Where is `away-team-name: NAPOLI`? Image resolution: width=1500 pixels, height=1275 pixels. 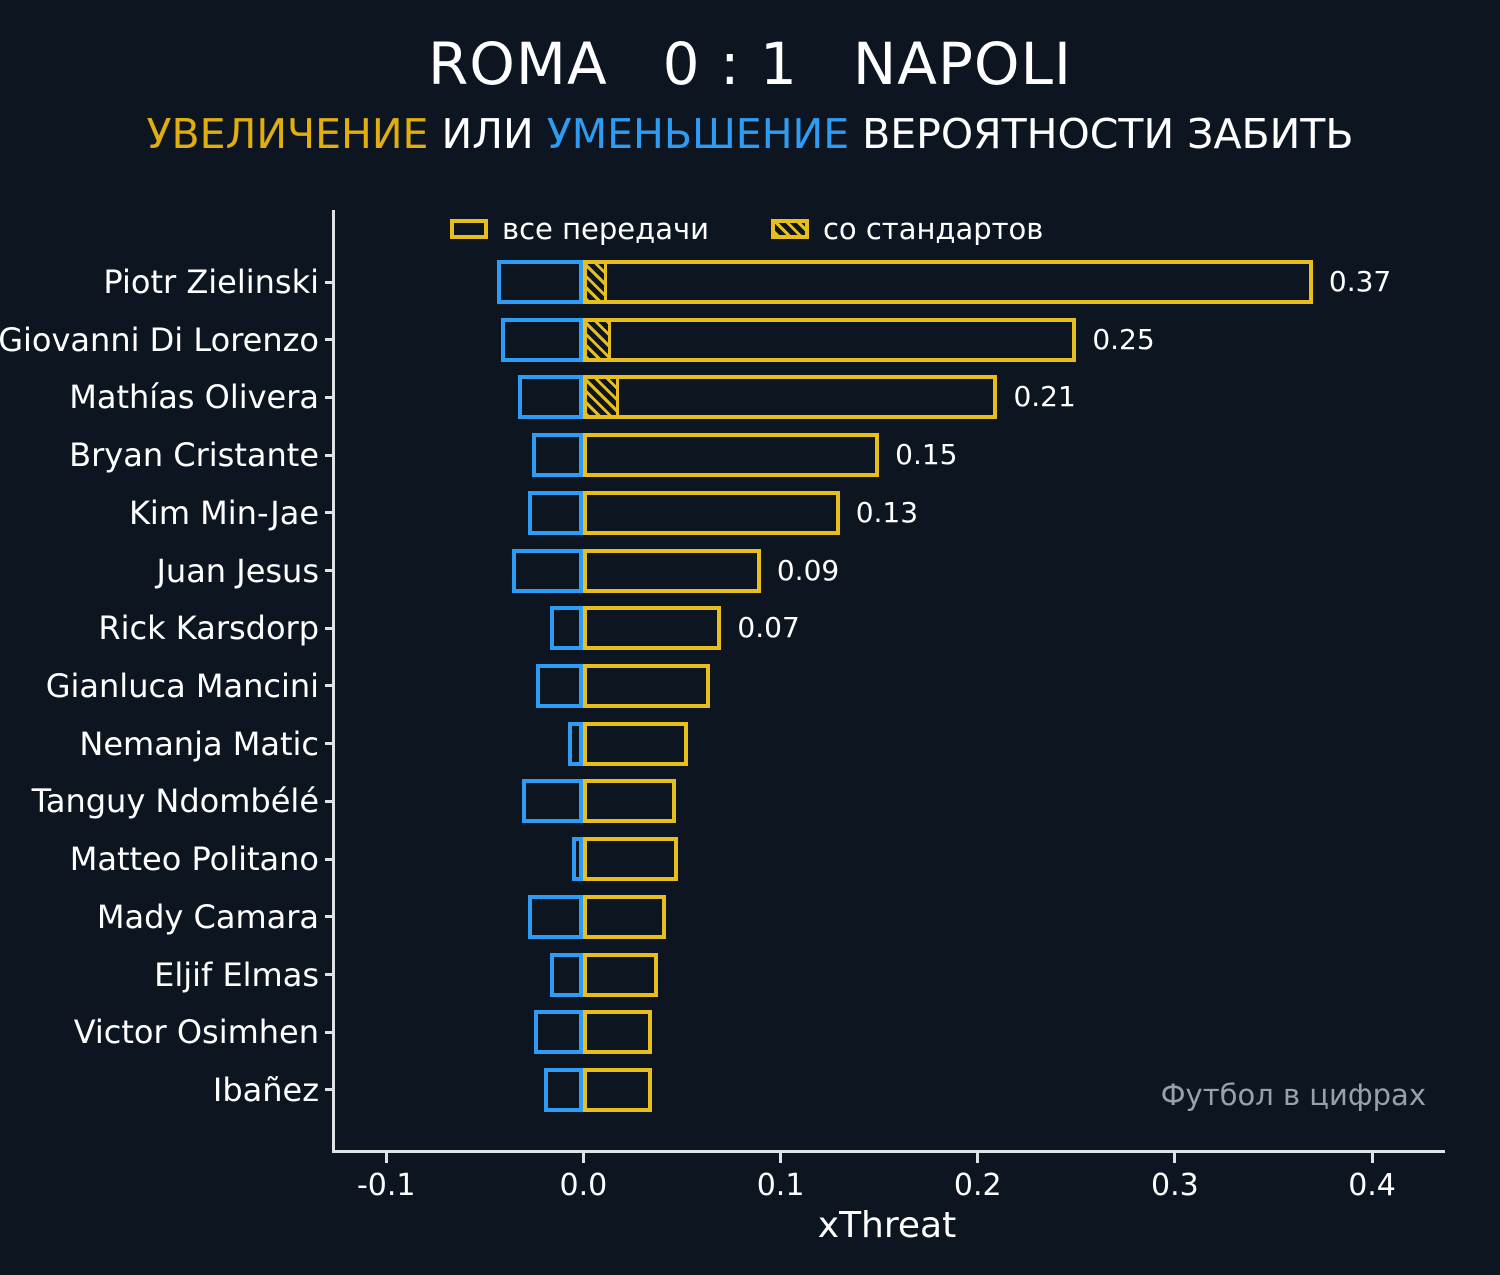
away-team-name: NAPOLI is located at coordinates (962, 64).